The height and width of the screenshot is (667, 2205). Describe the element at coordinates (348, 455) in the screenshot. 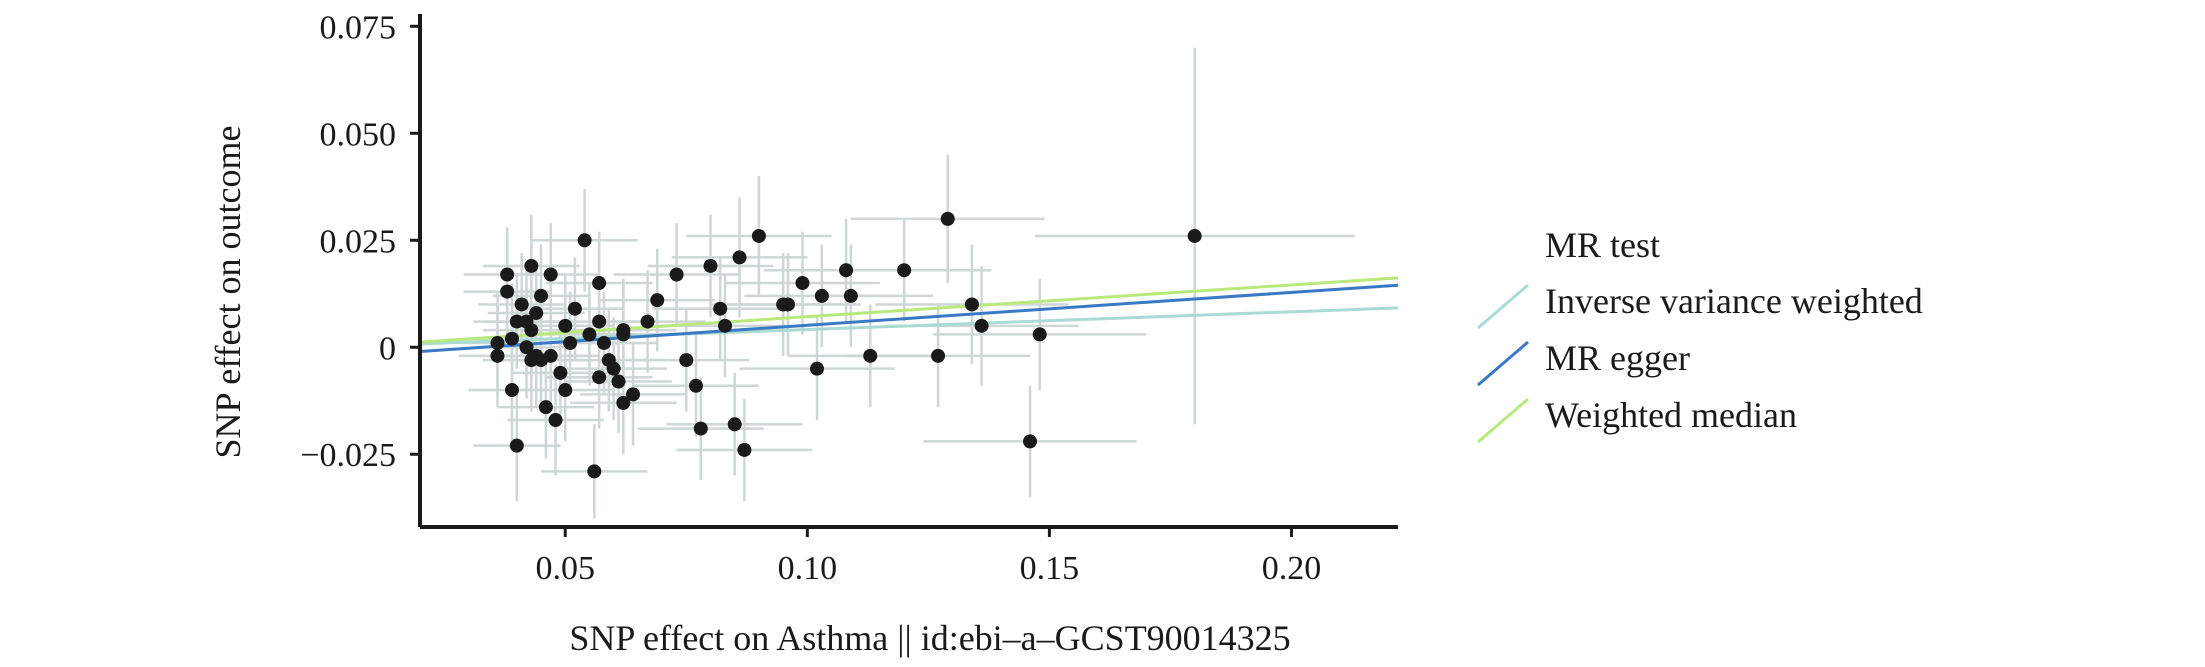

I see `y-tick-label: −0.025` at that location.